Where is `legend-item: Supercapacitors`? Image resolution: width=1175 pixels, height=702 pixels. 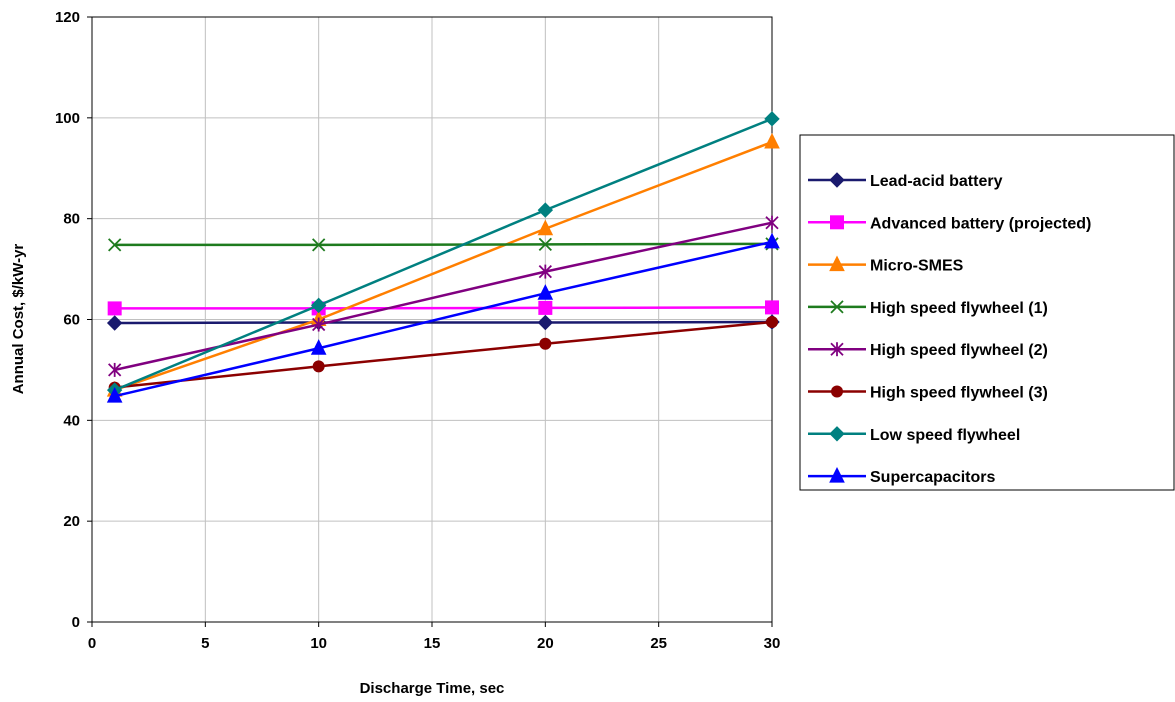 legend-item: Supercapacitors is located at coordinates (901, 476).